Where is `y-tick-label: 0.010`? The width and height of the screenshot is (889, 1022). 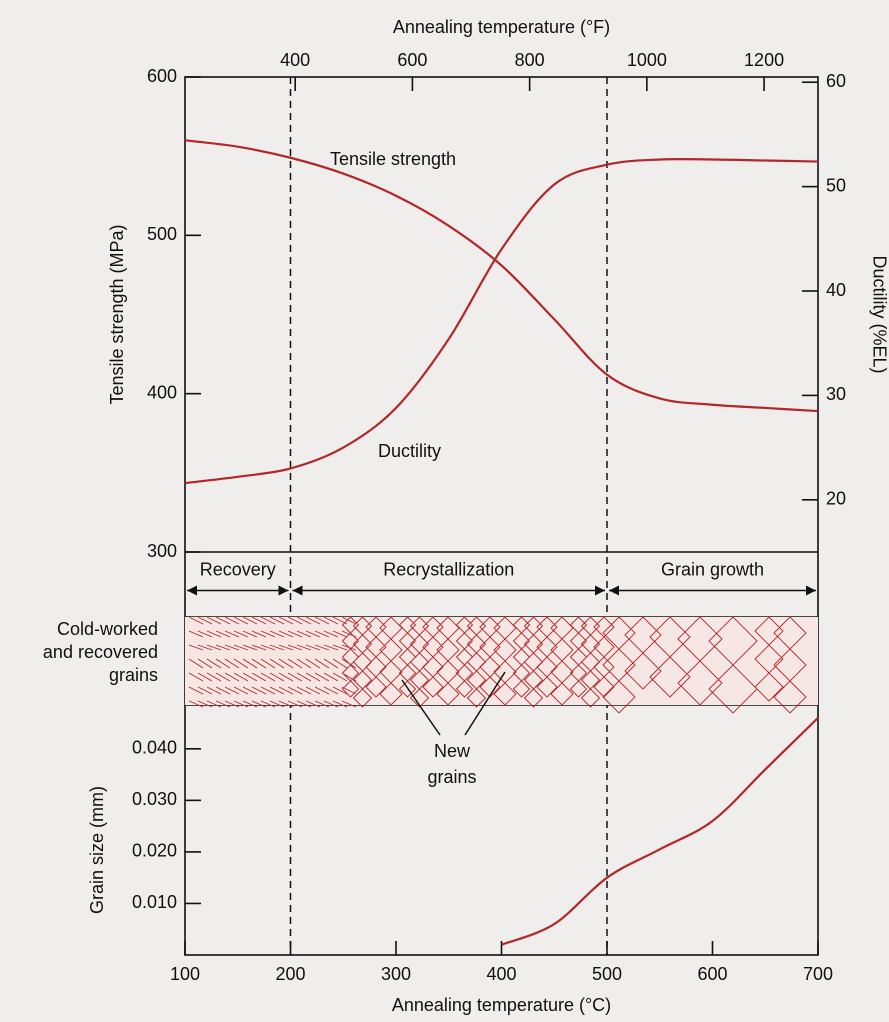 y-tick-label: 0.010 is located at coordinates (154, 902).